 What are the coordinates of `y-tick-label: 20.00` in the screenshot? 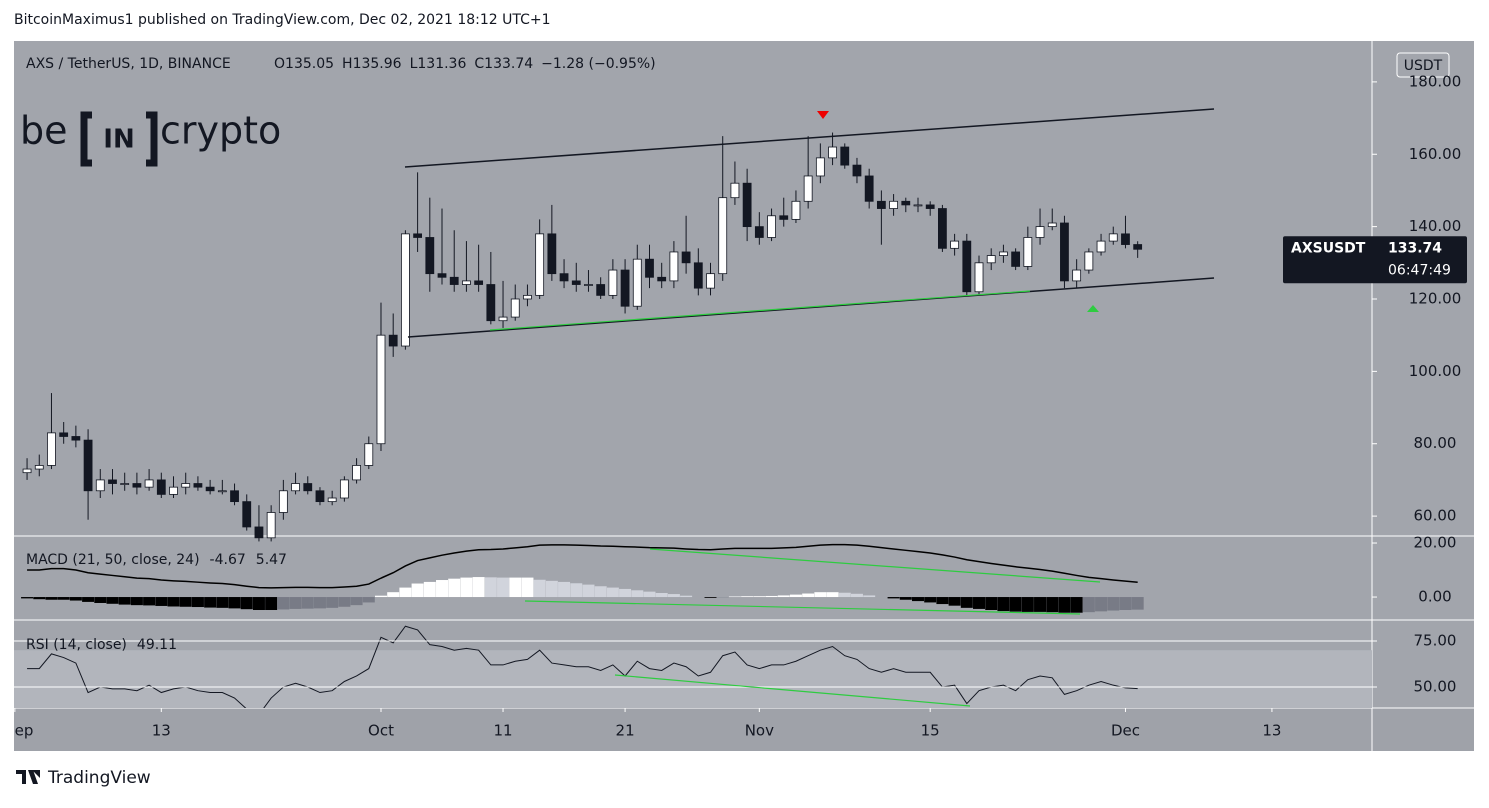 It's located at (1435, 543).